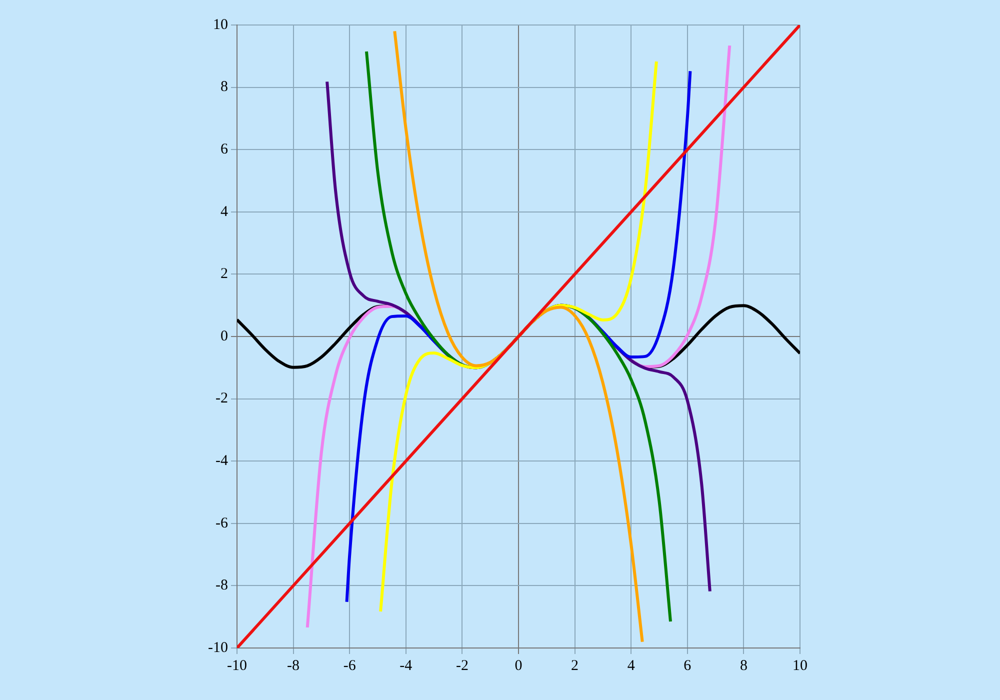 Image resolution: width=1000 pixels, height=700 pixels. I want to click on x-tick-label: 6, so click(688, 666).